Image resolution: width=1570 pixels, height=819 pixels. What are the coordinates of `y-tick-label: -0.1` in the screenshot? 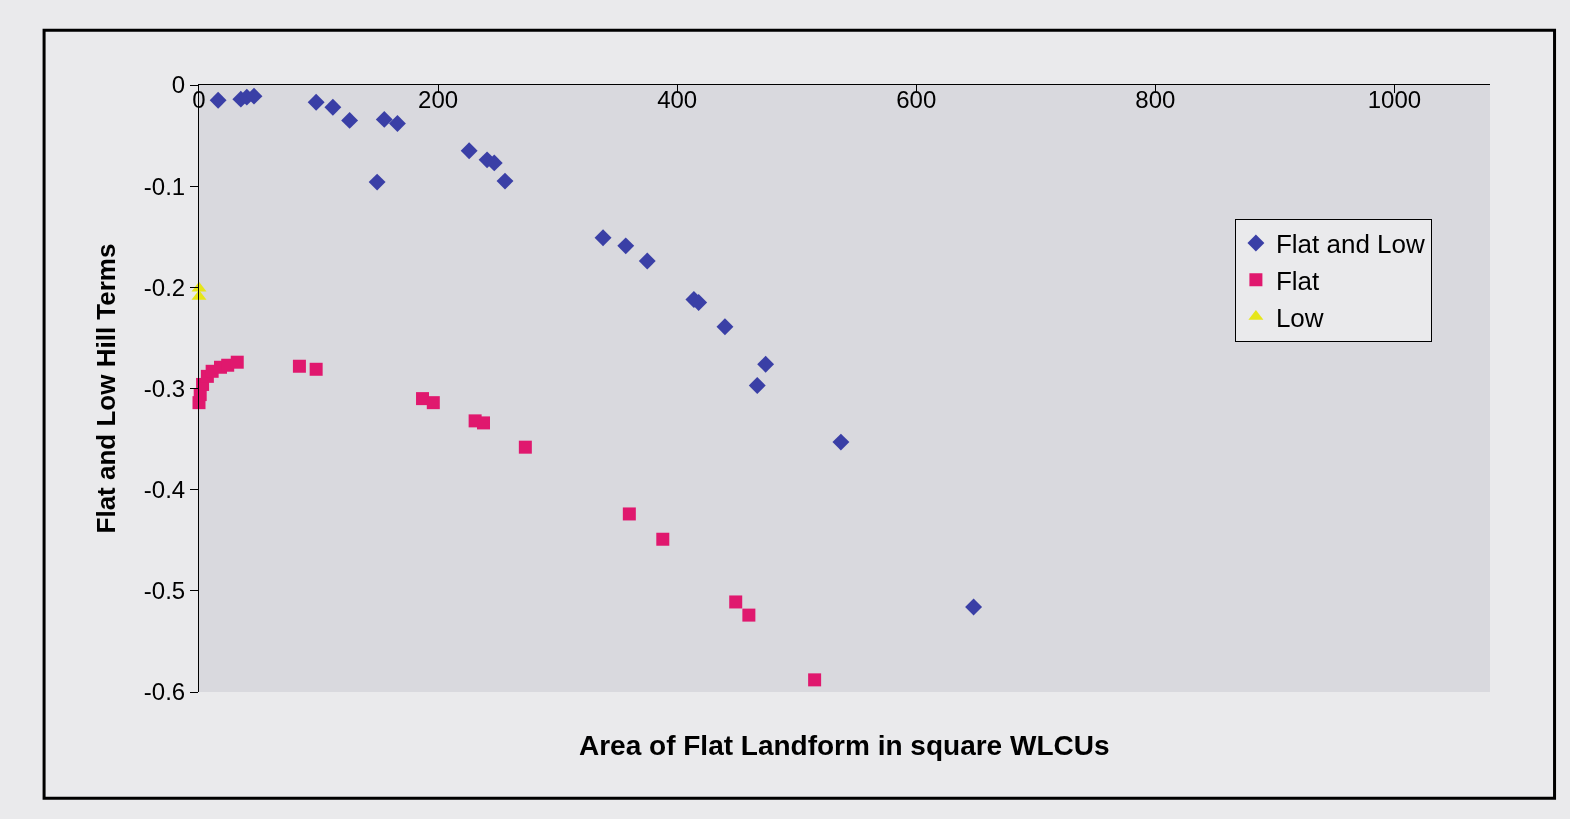 It's located at (164, 186).